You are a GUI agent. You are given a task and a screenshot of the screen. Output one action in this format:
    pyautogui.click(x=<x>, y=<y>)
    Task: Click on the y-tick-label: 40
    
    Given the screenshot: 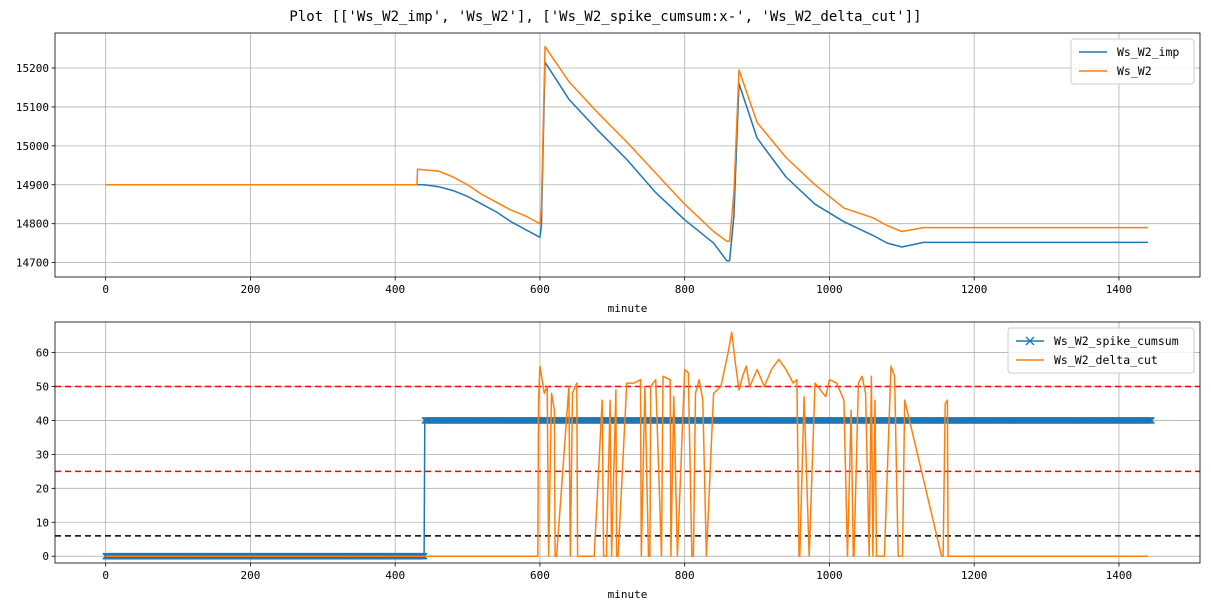 What is the action you would take?
    pyautogui.click(x=42, y=420)
    